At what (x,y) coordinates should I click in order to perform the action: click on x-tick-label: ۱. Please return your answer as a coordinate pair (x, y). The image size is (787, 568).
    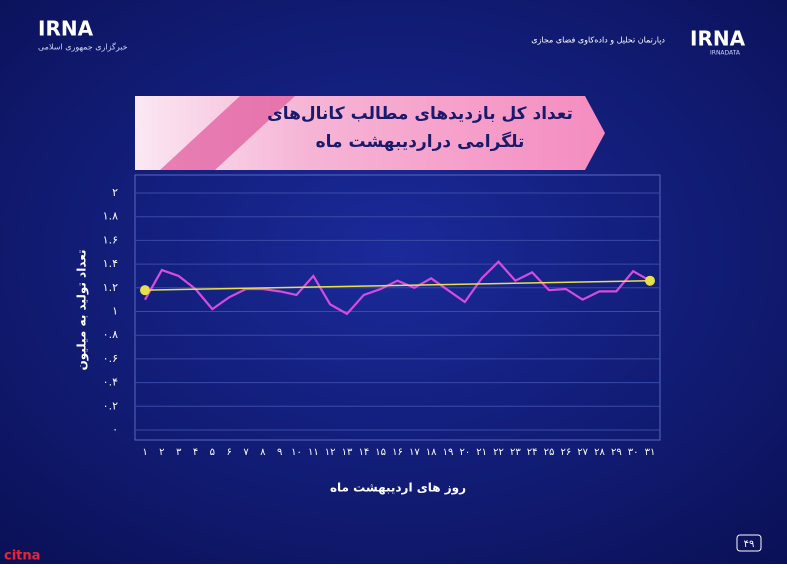
    Looking at the image, I should click on (144, 452).